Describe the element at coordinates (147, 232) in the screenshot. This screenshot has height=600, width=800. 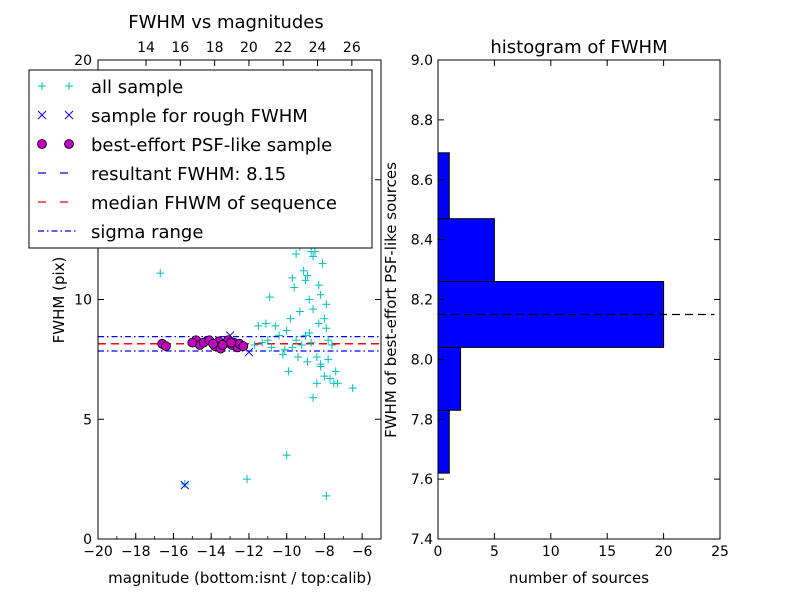
I see `legend-label-sigma-range: sigma range` at that location.